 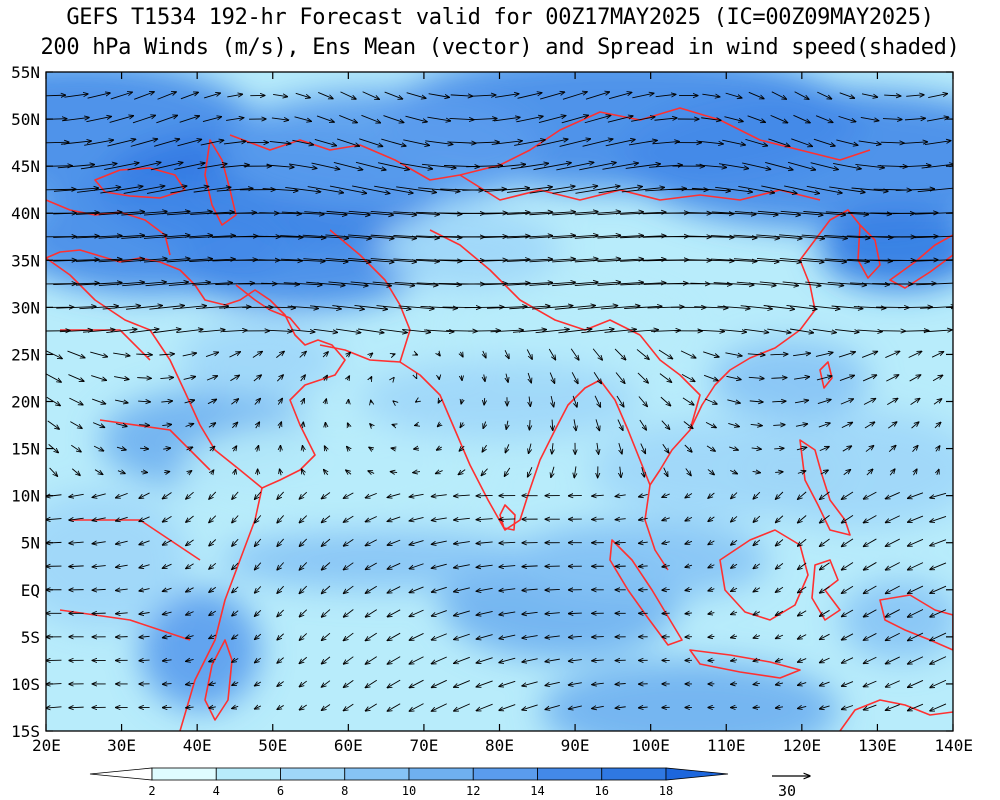 What do you see at coordinates (121, 745) in the screenshot?
I see `lon-tick-label: 30E` at bounding box center [121, 745].